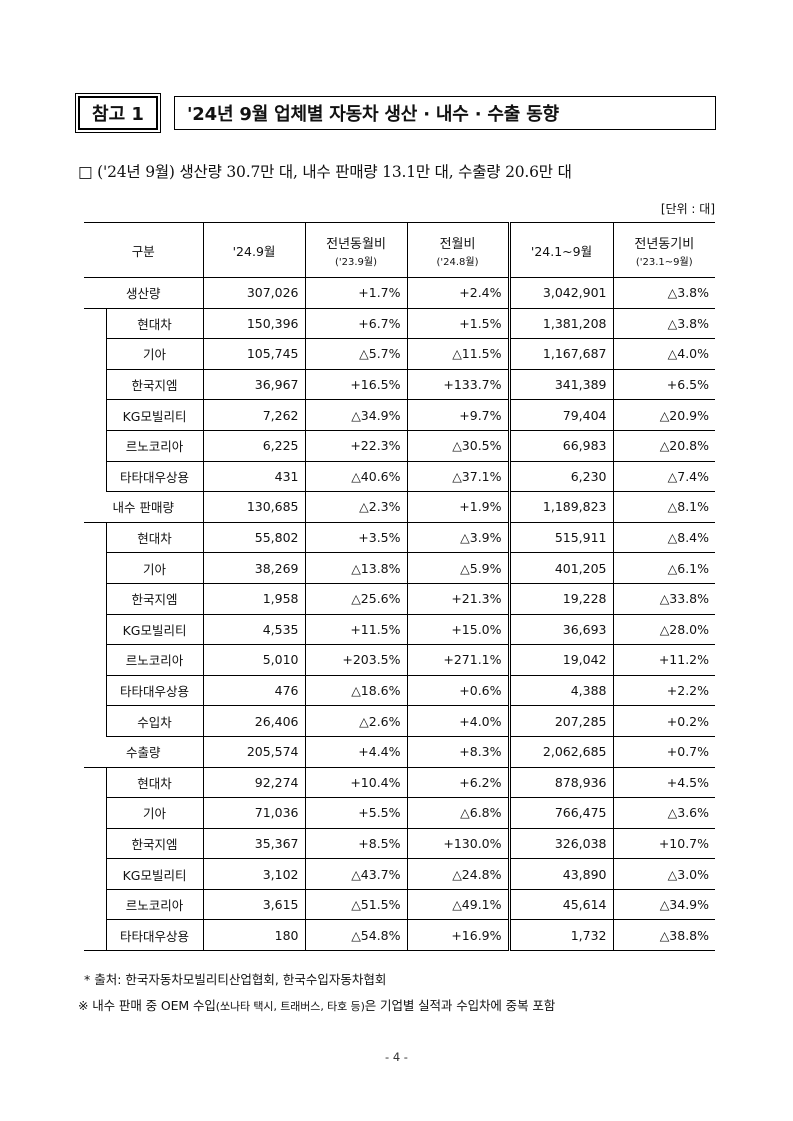 Image resolution: width=793 pixels, height=1121 pixels. Describe the element at coordinates (458, 507) in the screenshot. I see `cell-mom: +1.9%` at that location.